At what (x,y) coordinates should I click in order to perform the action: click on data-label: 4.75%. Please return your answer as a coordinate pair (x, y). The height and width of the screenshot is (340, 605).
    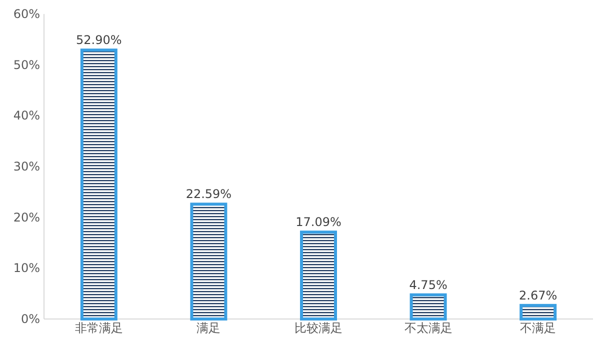
    Looking at the image, I should click on (428, 285).